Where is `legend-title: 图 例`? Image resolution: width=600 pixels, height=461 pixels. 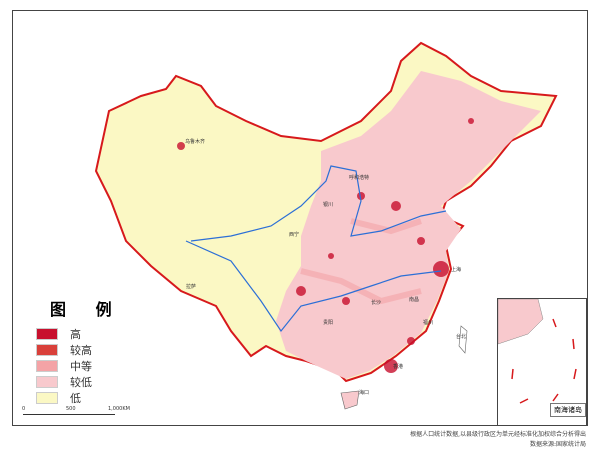 legend-title: 图 例 is located at coordinates (87, 309).